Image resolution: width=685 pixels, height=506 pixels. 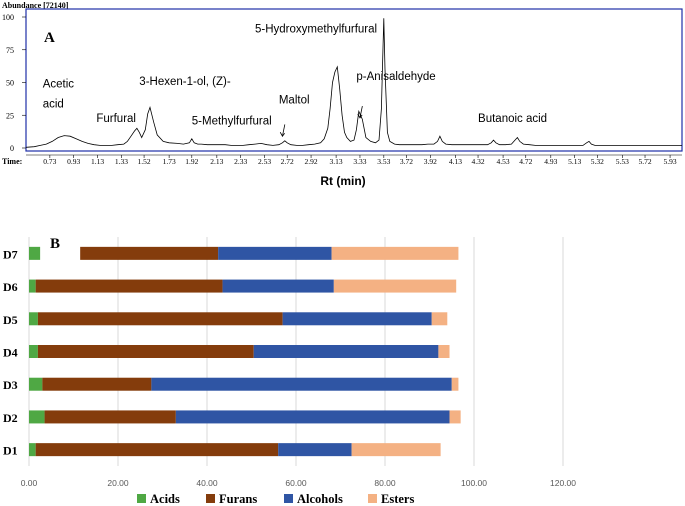 What do you see at coordinates (59, 85) in the screenshot?
I see `peak-label: Acetic` at bounding box center [59, 85].